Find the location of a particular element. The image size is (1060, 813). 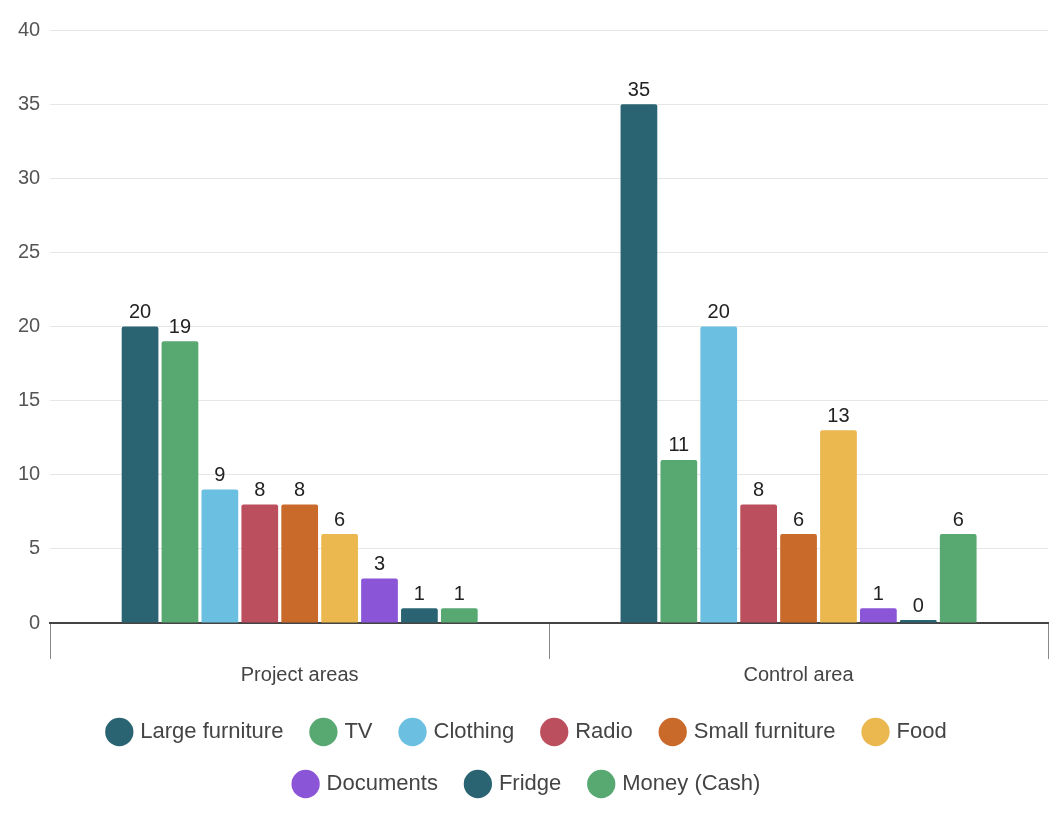

x-tick-label: Control area is located at coordinates (799, 673).